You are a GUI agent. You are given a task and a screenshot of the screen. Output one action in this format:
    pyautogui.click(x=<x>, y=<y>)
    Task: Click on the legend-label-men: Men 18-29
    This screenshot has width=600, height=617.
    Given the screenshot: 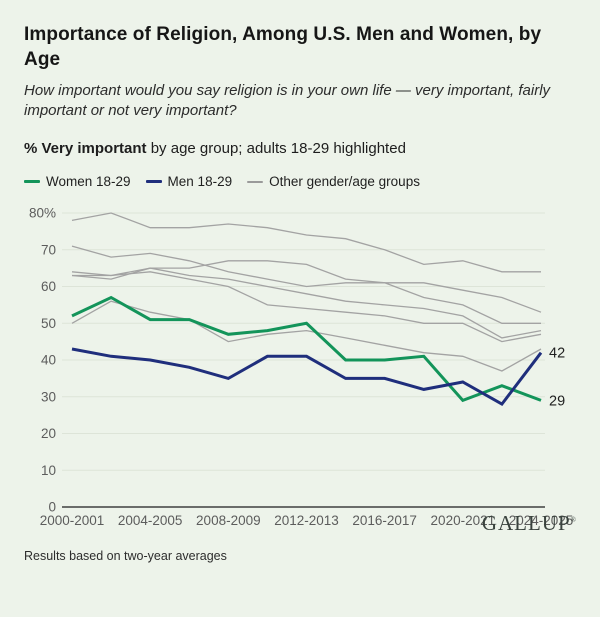 What is the action you would take?
    pyautogui.click(x=200, y=181)
    